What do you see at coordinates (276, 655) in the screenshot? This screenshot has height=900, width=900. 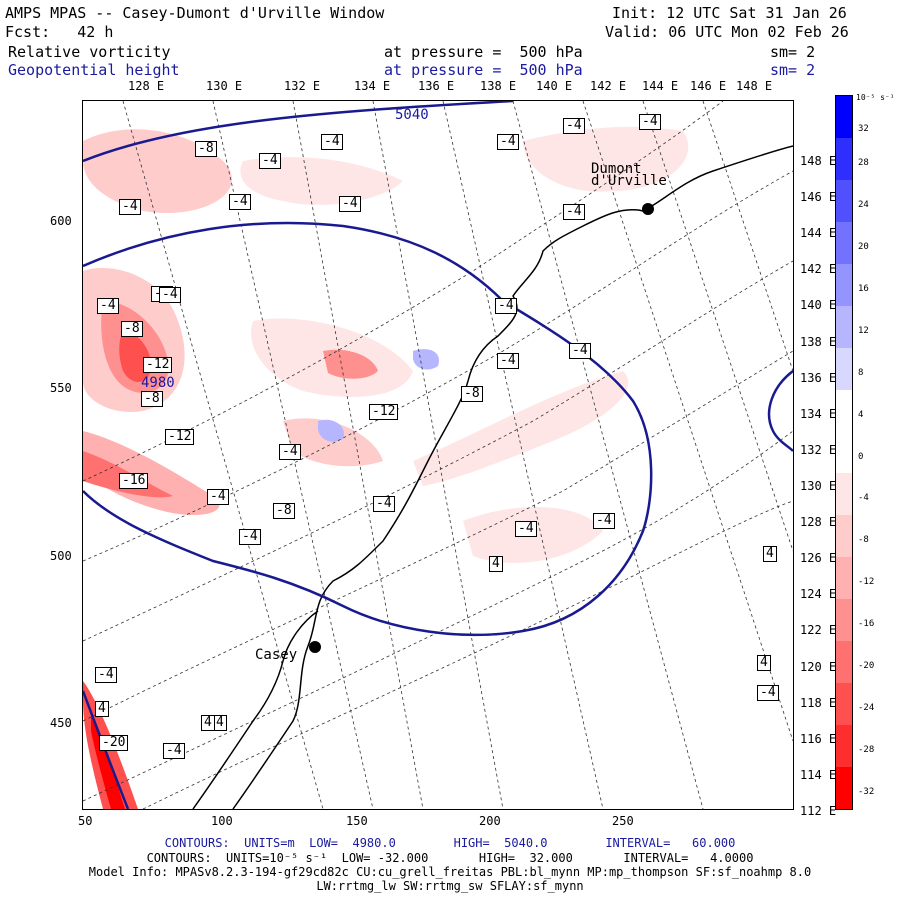 I see `casey-label: Casey` at bounding box center [276, 655].